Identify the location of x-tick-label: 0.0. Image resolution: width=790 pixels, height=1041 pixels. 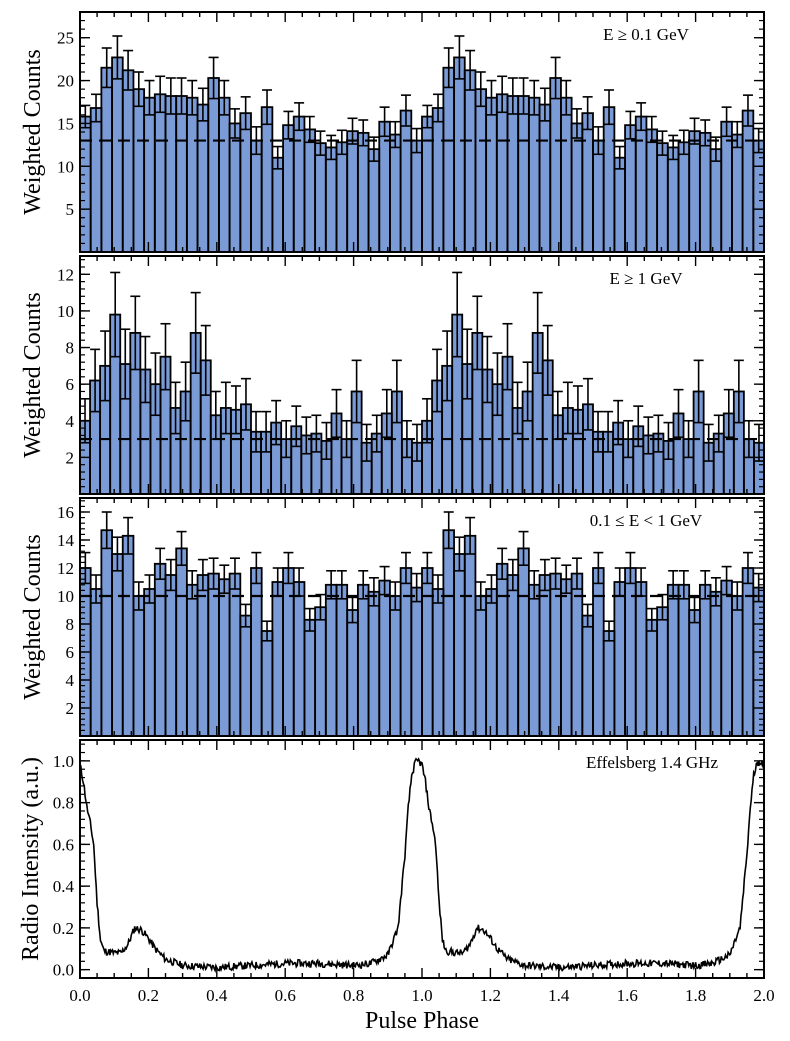
(79, 995).